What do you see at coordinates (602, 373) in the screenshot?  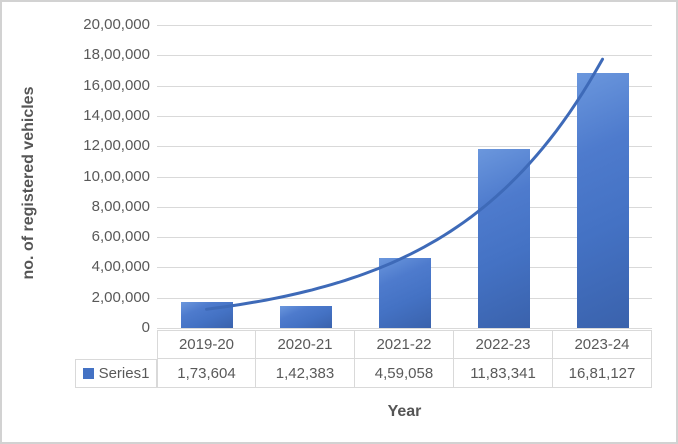 I see `value-cell: 16,81,127` at bounding box center [602, 373].